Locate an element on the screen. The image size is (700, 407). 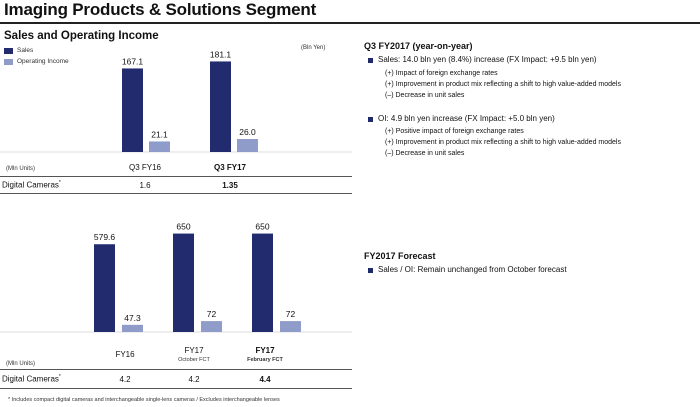
chart-top-label-sales-1: 181.1 is located at coordinates (221, 54).